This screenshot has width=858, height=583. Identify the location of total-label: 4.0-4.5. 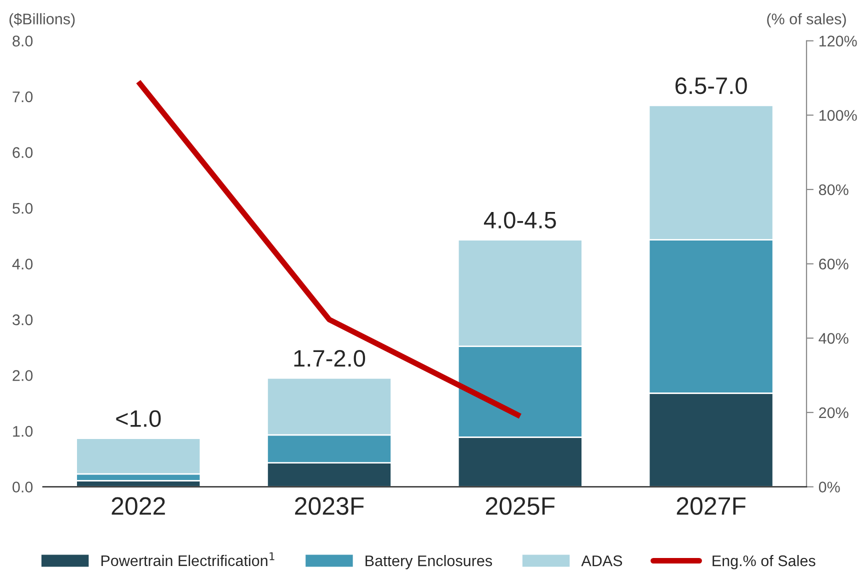
(520, 220).